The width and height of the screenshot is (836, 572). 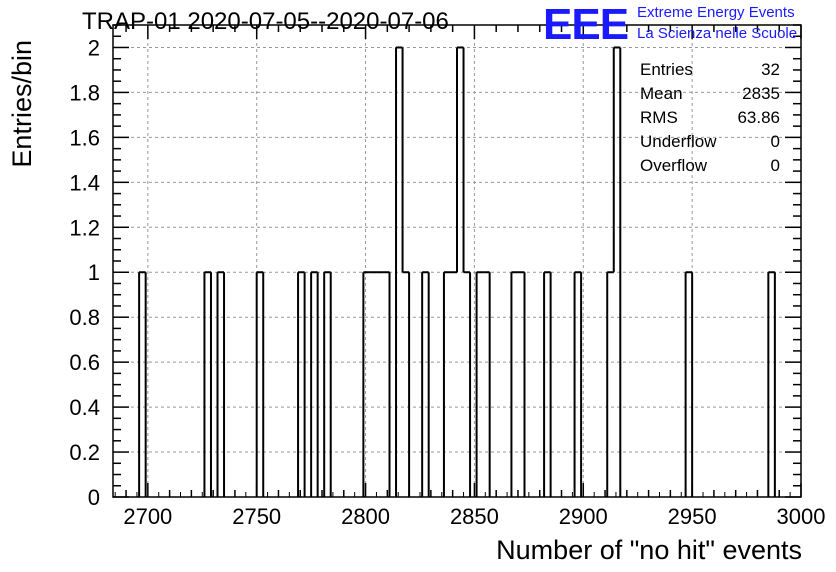 What do you see at coordinates (692, 516) in the screenshot?
I see `x-tick-label: 2950` at bounding box center [692, 516].